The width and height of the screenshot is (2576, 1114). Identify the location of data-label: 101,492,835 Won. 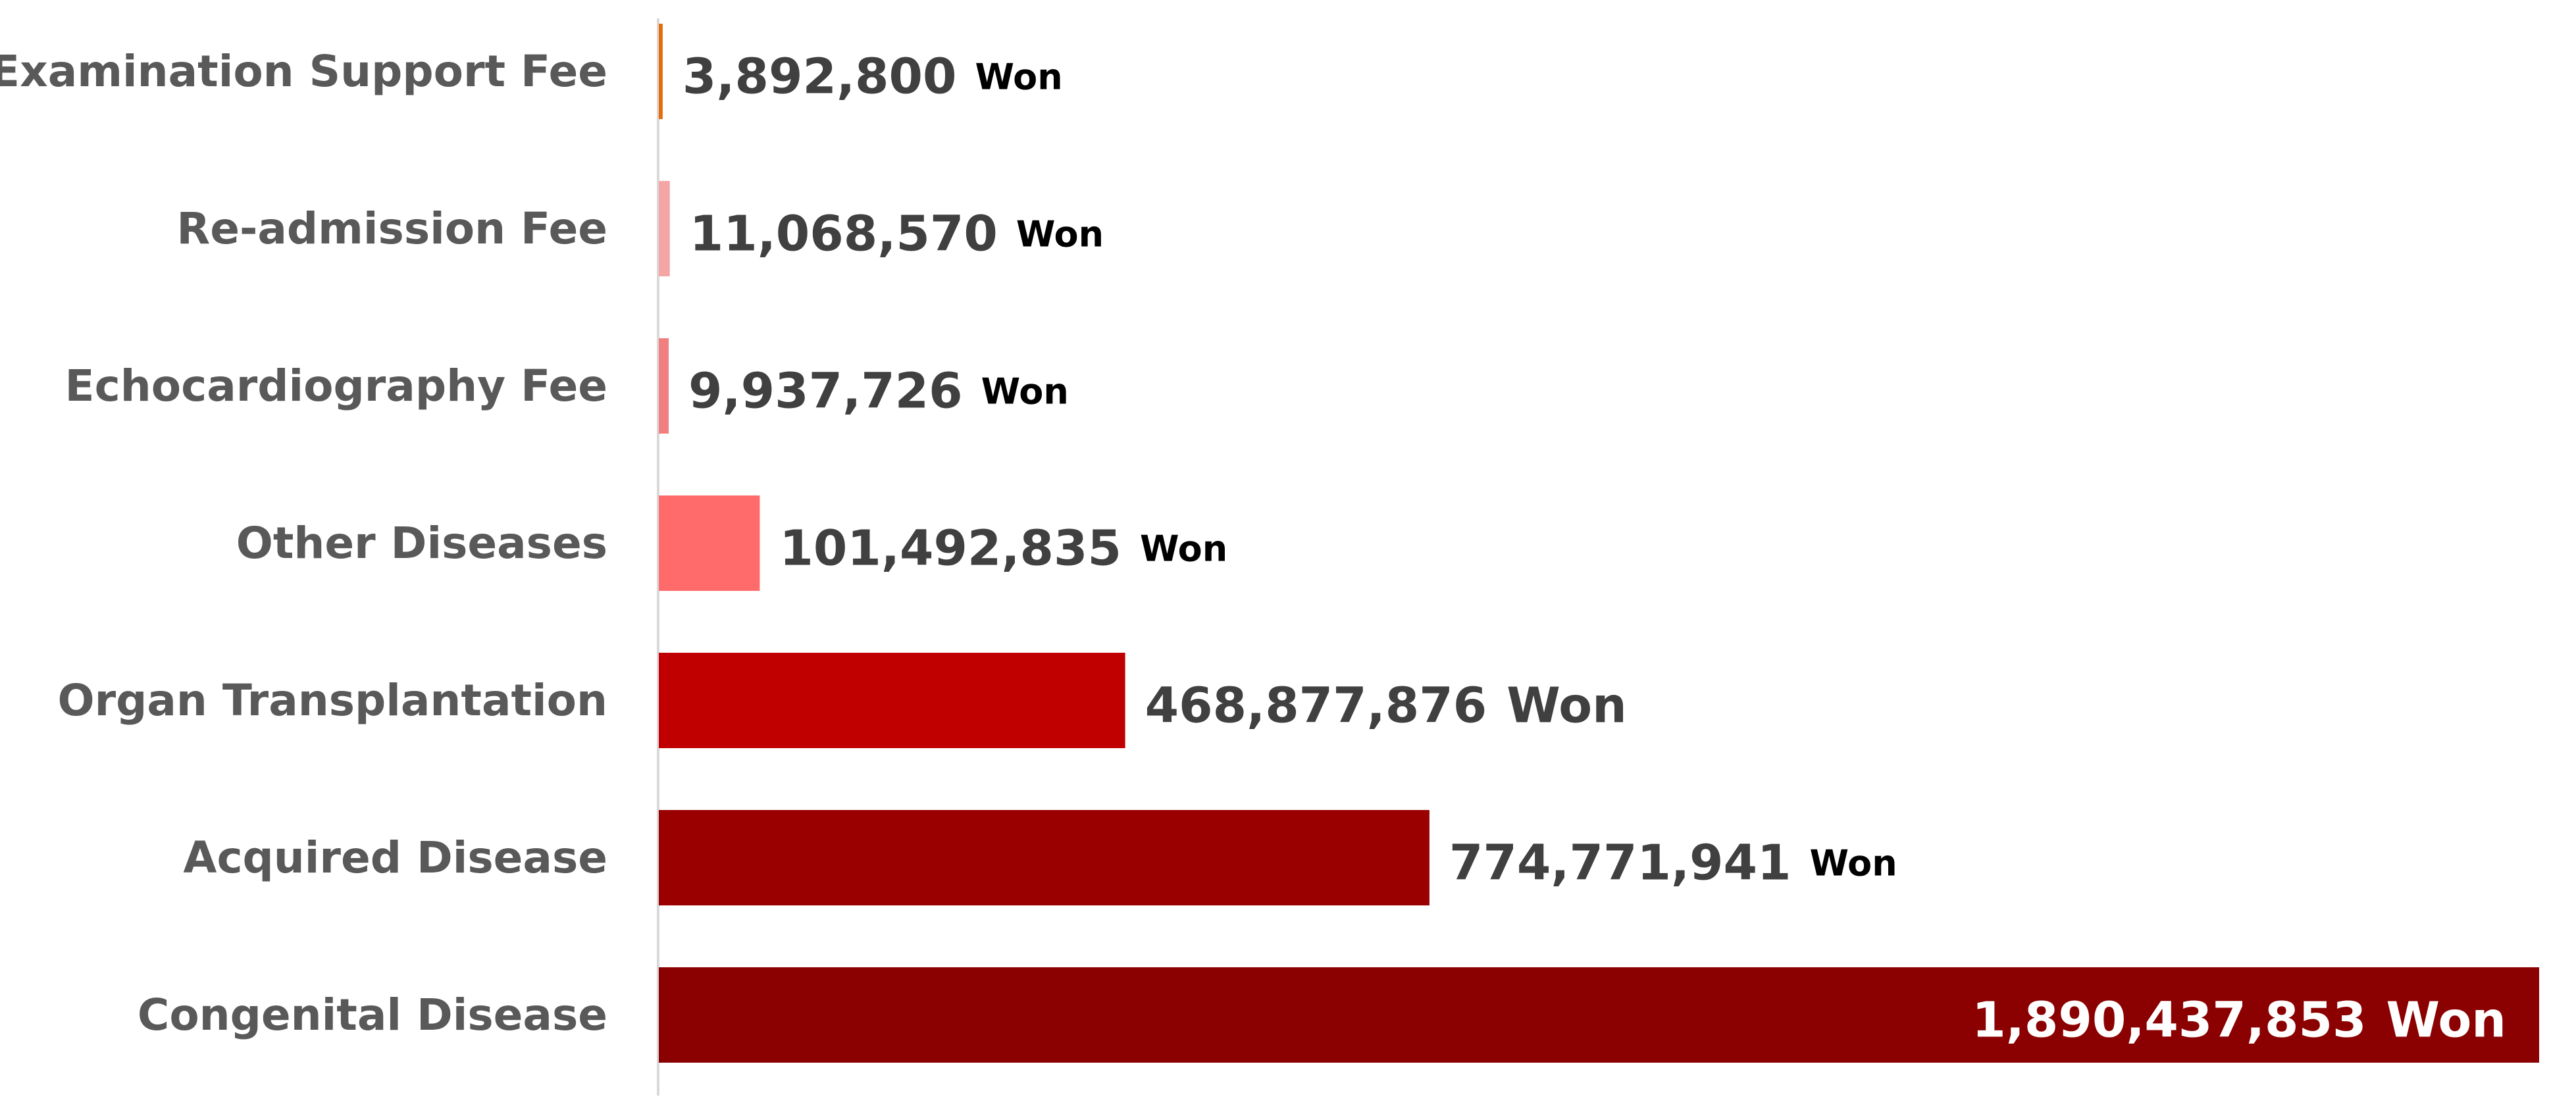
(1003, 549).